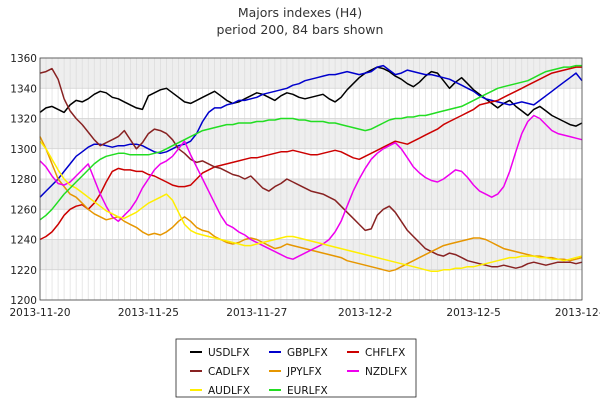  What do you see at coordinates (307, 391) in the screenshot?
I see `legend-label-eurlfx: EURLFX` at bounding box center [307, 391].